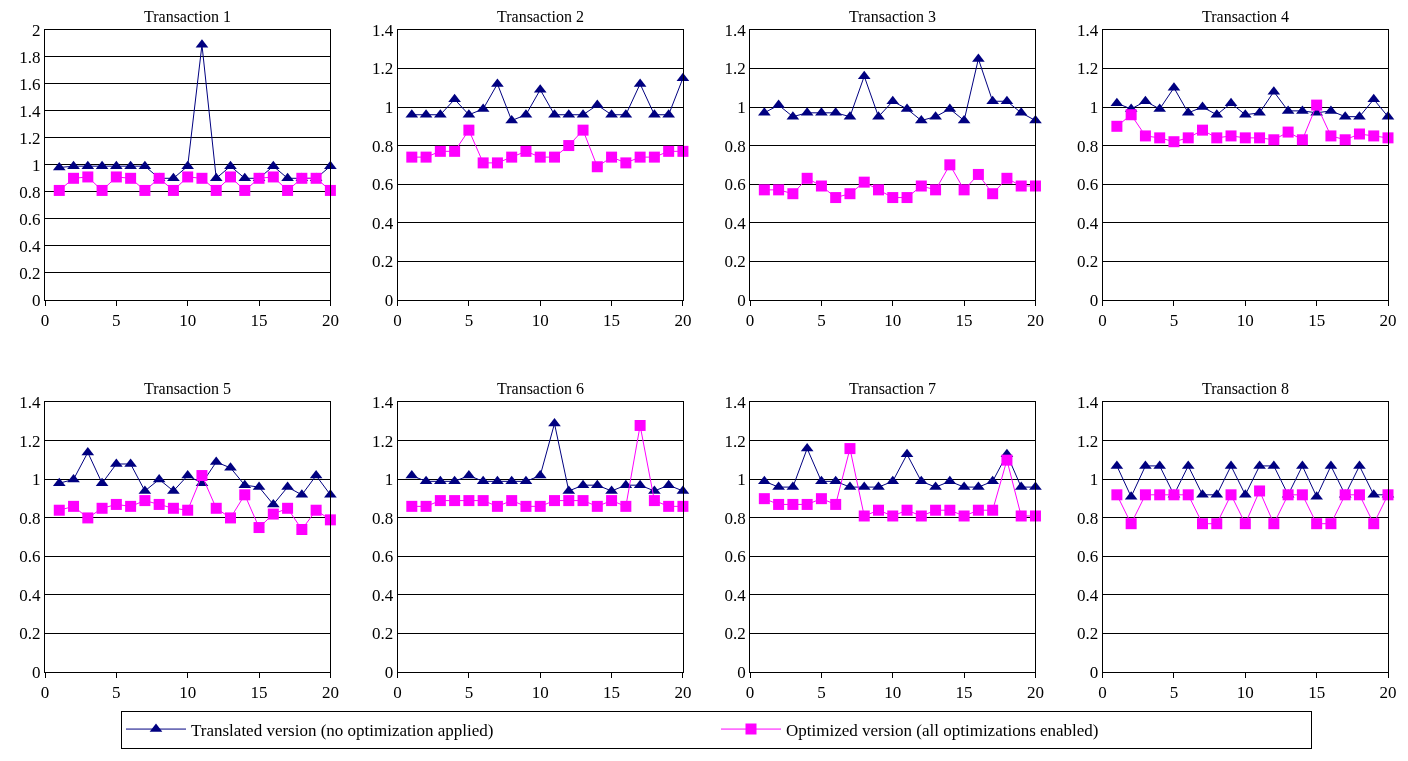 This screenshot has height=761, width=1408. I want to click on chart-title: Transaction 7, so click(892, 388).